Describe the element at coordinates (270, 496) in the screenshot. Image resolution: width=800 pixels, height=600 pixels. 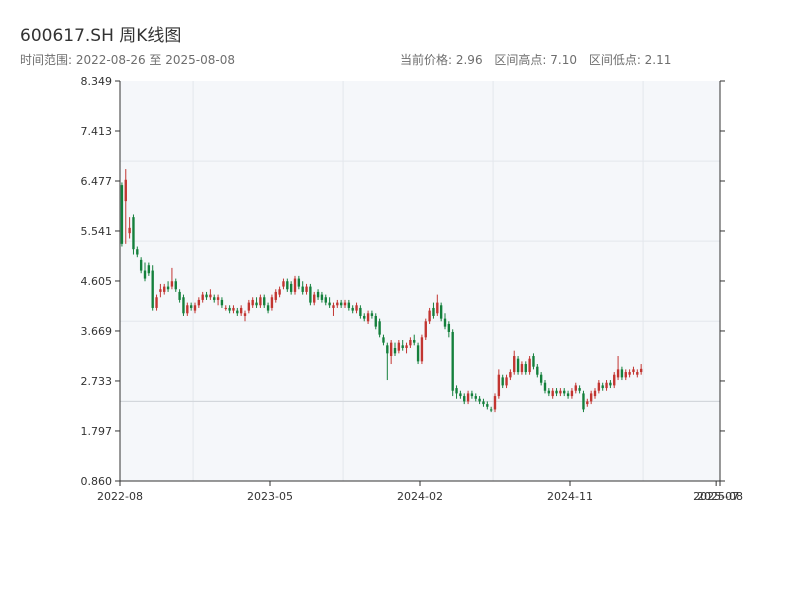
I see `x-tick-label: 2023-05` at that location.